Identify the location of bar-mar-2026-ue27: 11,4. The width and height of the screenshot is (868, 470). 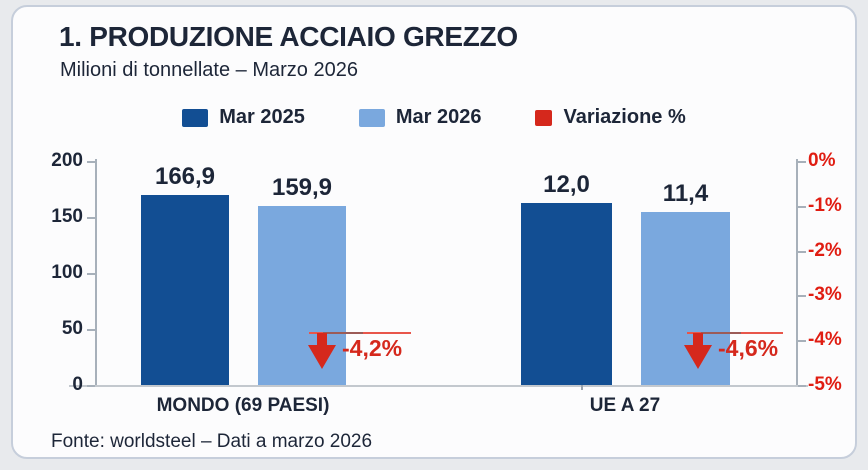
(685, 282).